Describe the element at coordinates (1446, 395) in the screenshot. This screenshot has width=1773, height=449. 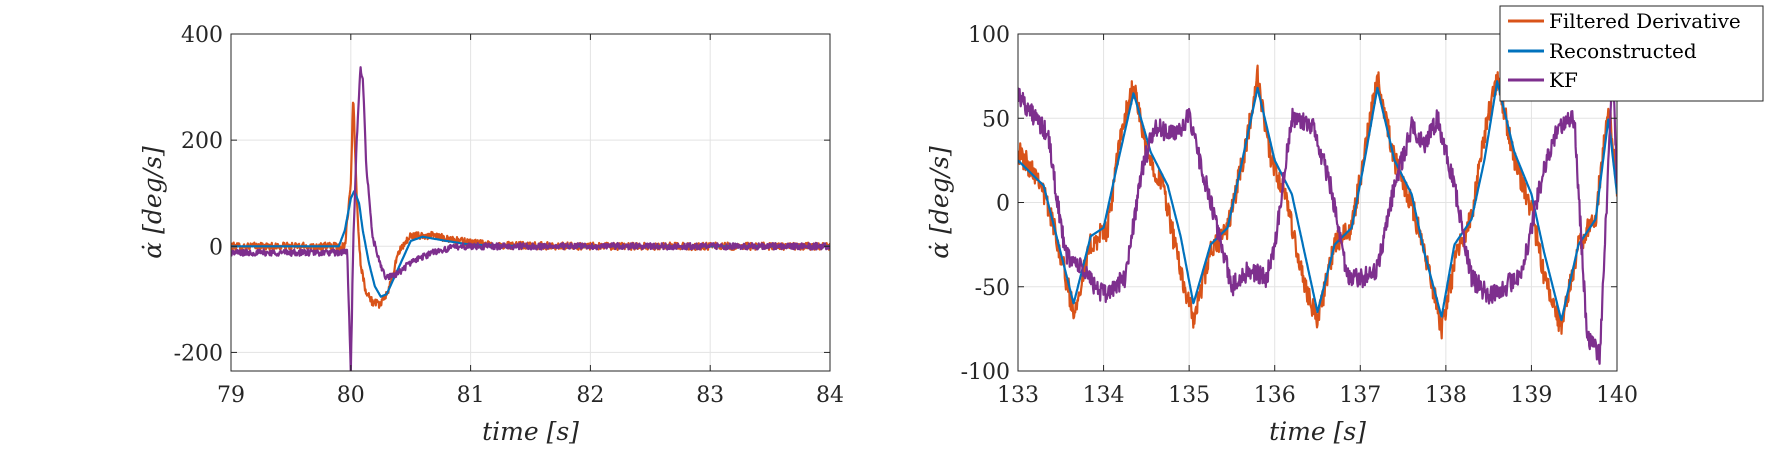
I see `right-x-tick-label: 138` at that location.